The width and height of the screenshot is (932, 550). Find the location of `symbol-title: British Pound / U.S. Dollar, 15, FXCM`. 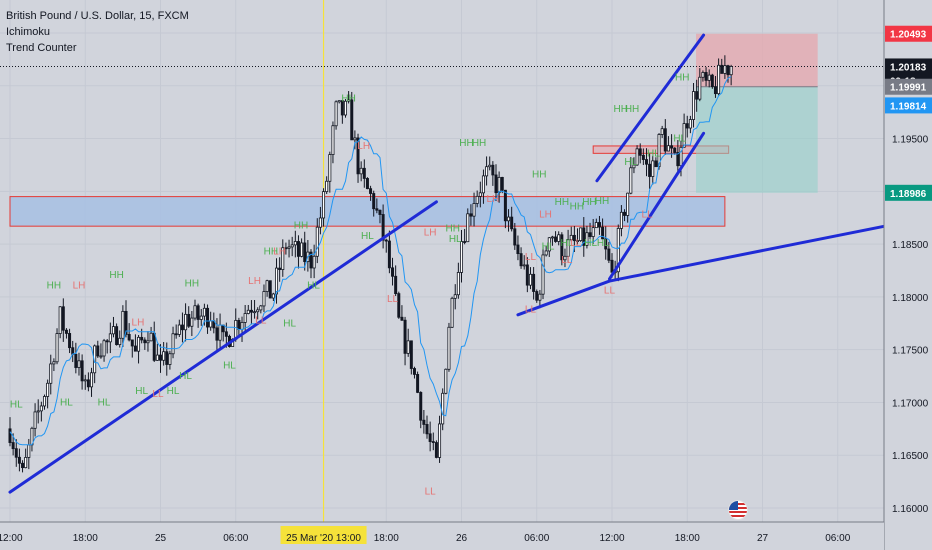

symbol-title: British Pound / U.S. Dollar, 15, FXCM is located at coordinates (97, 16).